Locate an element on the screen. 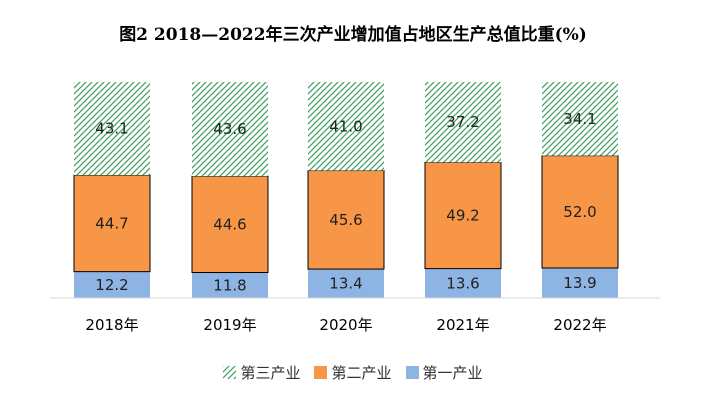  data-label-primary-2: 13.4 is located at coordinates (345, 284).